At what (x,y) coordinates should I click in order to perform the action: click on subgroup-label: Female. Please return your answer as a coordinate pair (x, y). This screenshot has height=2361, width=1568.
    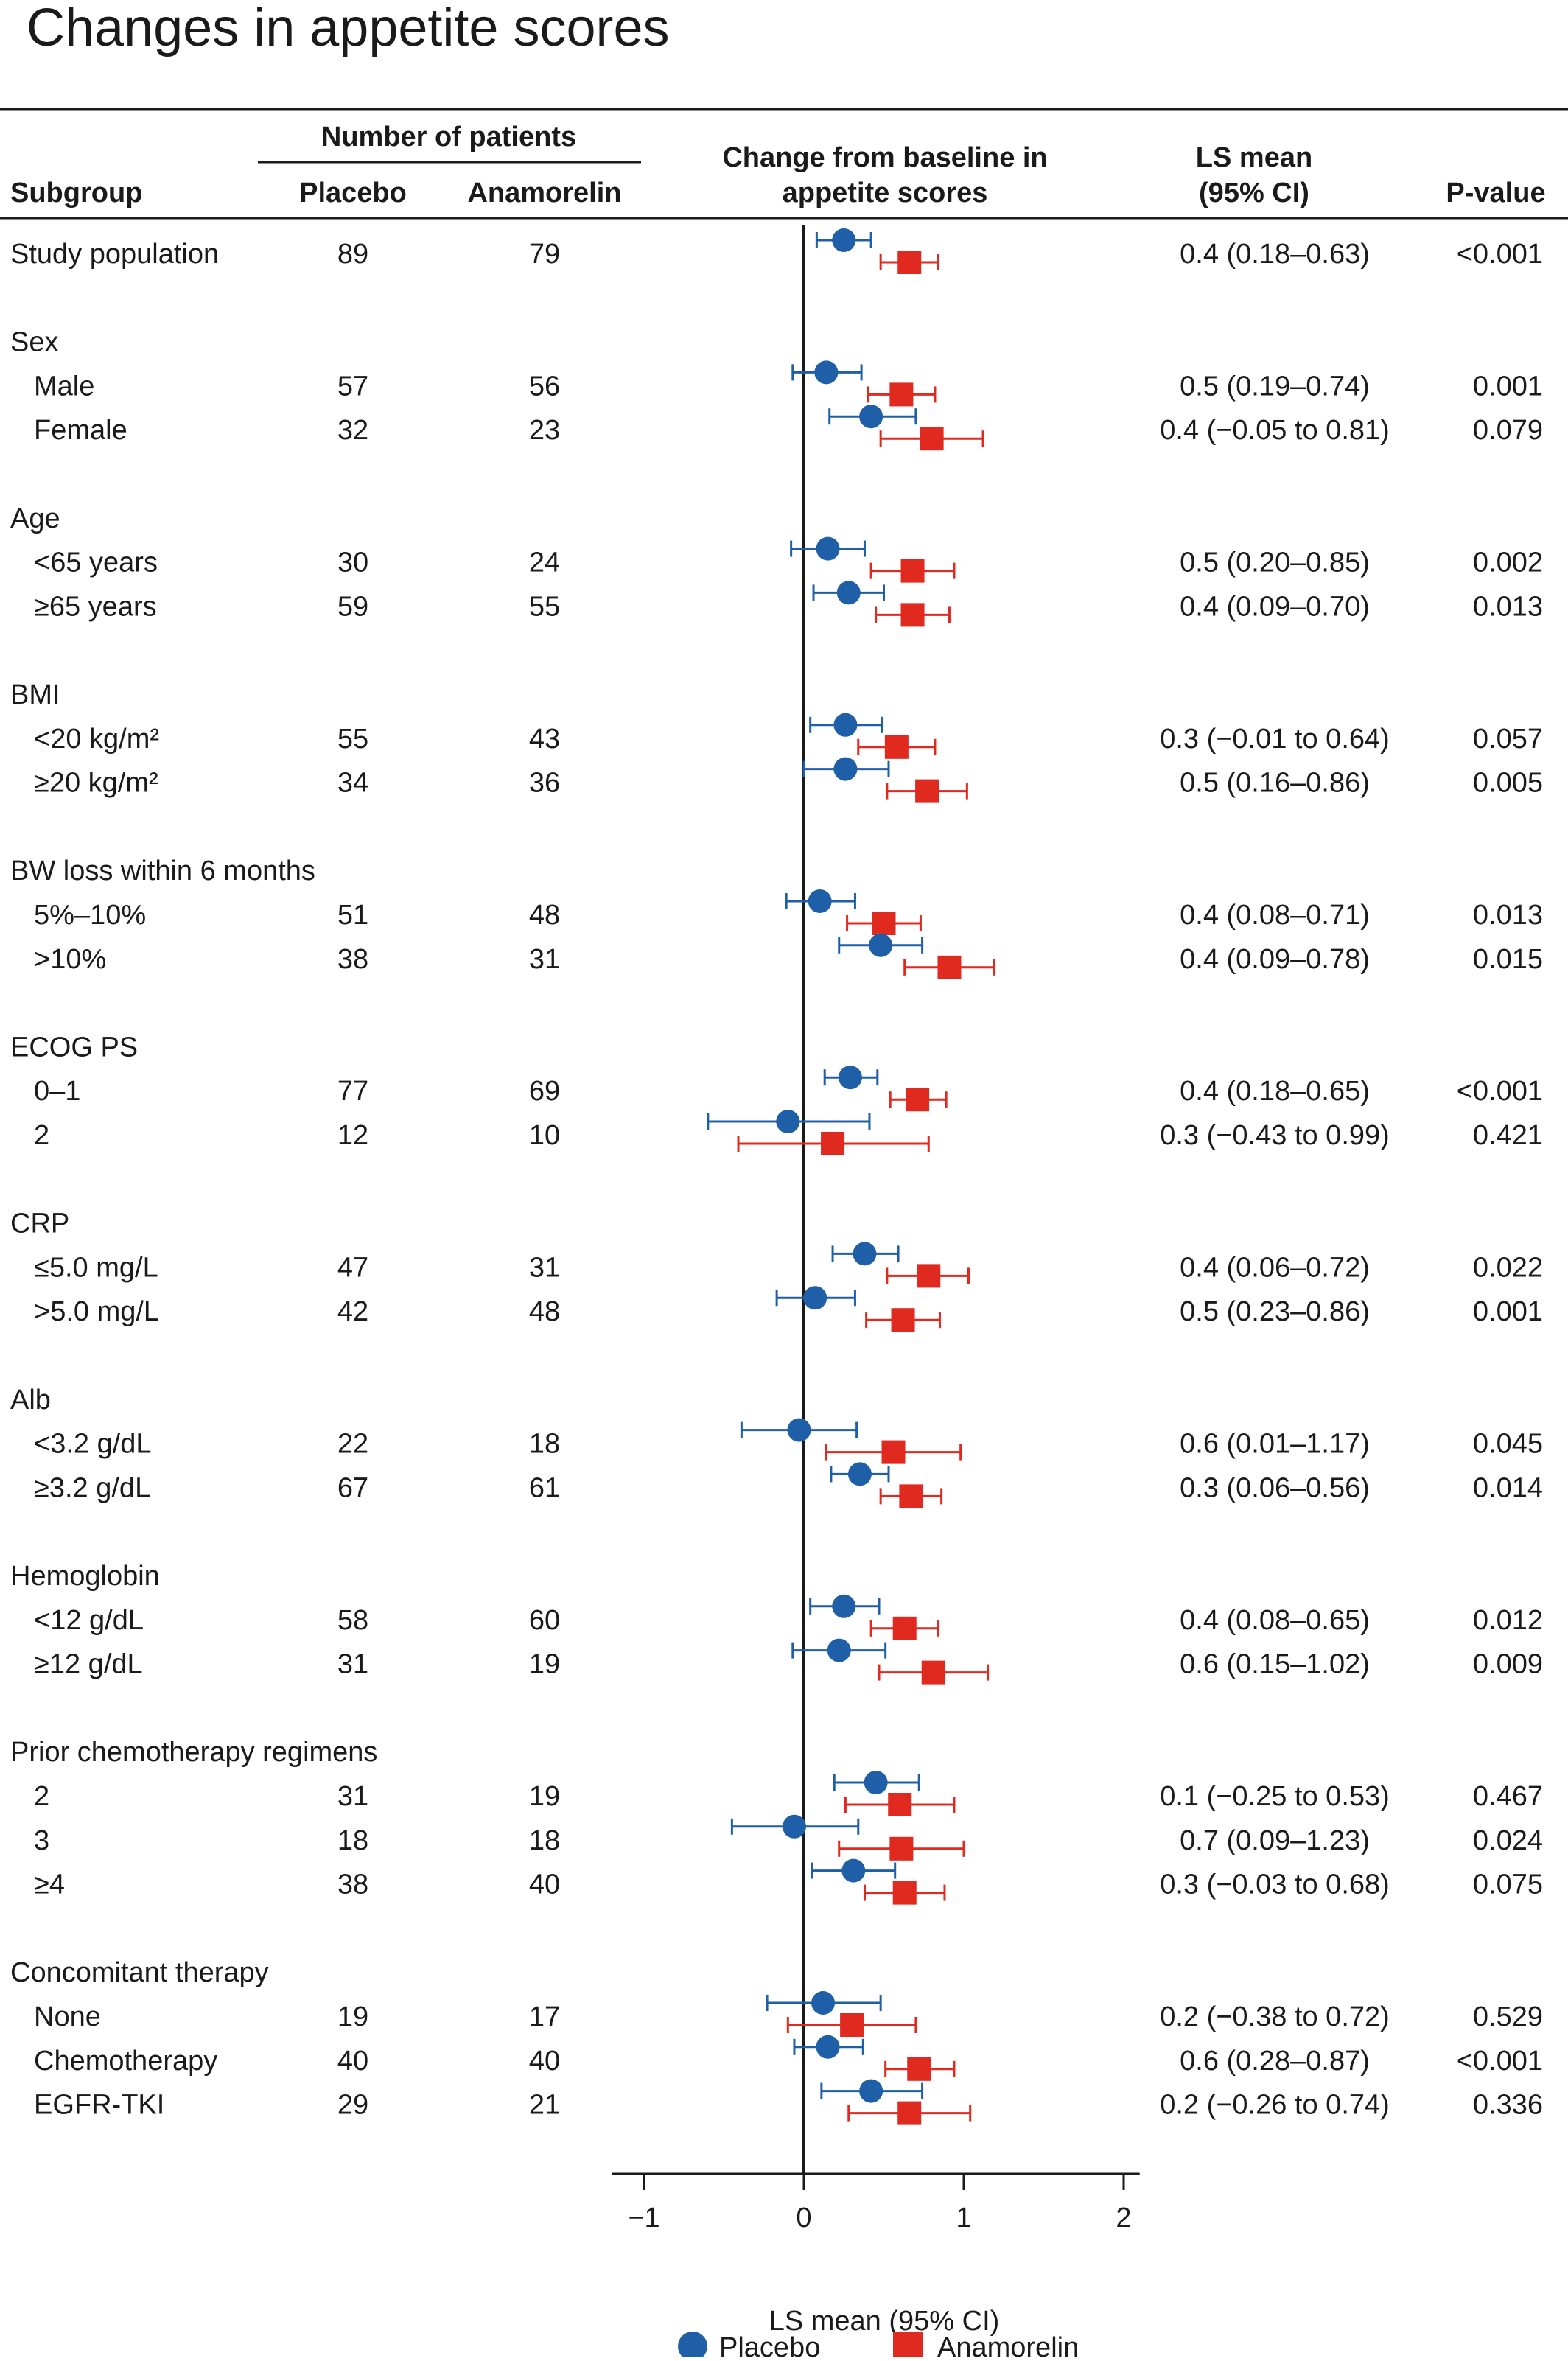
    Looking at the image, I should click on (80, 430).